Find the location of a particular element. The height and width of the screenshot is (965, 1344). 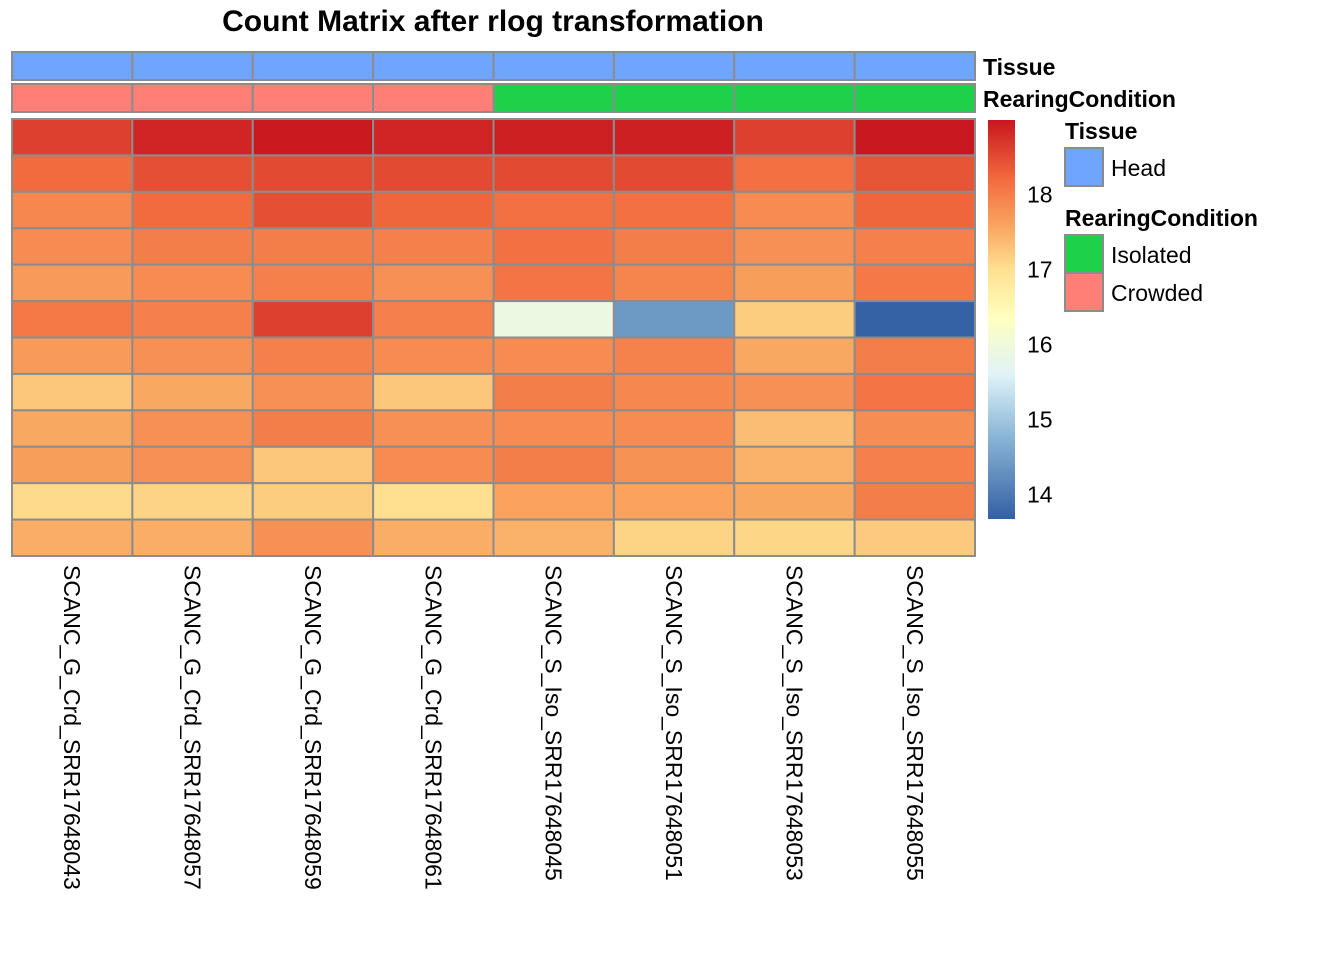

column-label: SCANC_G_Crd_SRR17648059 is located at coordinates (313, 727).